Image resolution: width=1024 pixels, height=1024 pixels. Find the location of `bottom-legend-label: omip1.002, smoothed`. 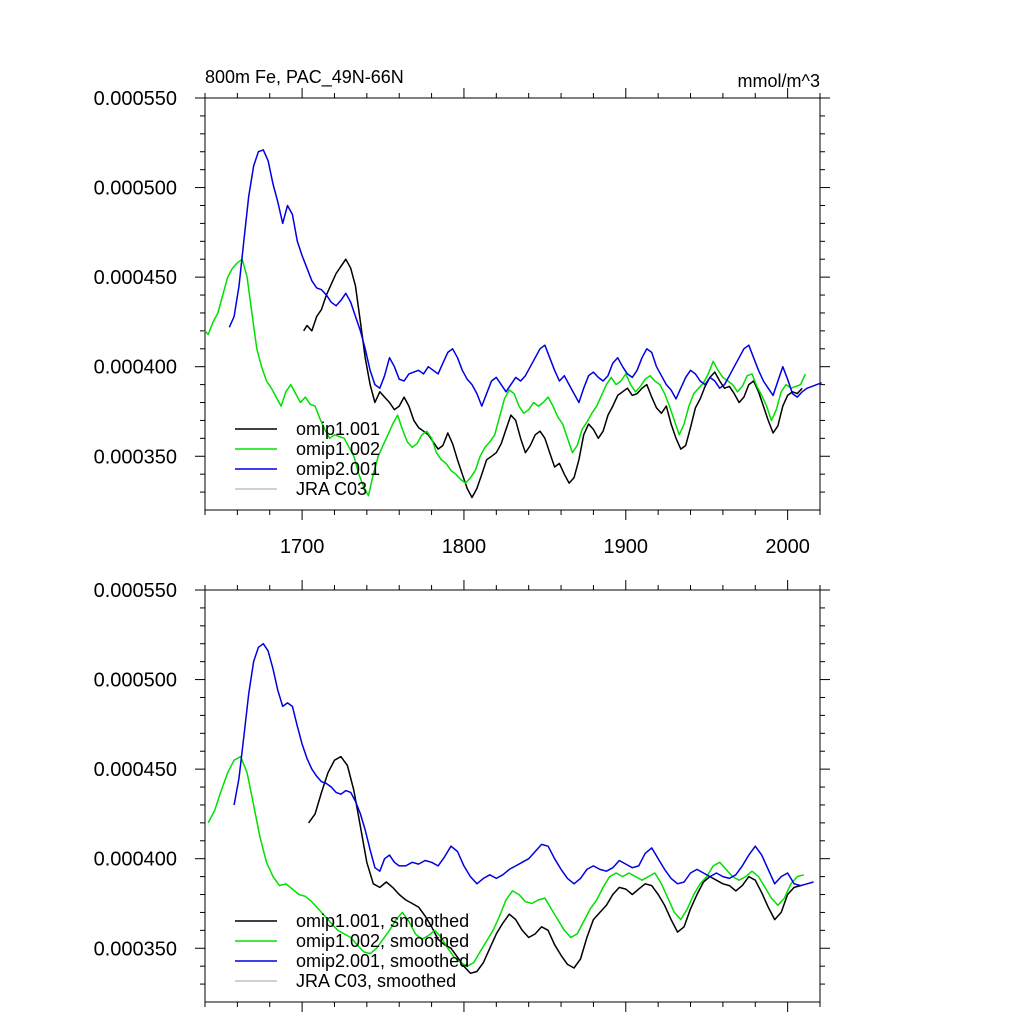

bottom-legend-label: omip1.002, smoothed is located at coordinates (382, 941).